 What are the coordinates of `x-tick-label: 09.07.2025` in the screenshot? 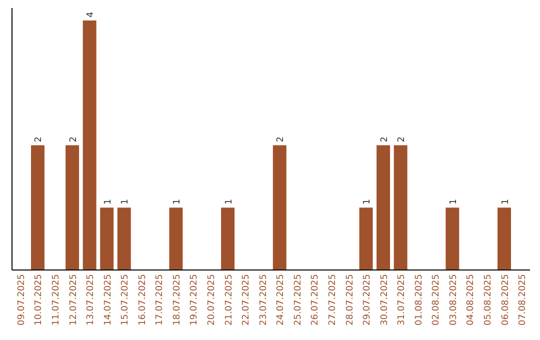 It's located at (21, 300).